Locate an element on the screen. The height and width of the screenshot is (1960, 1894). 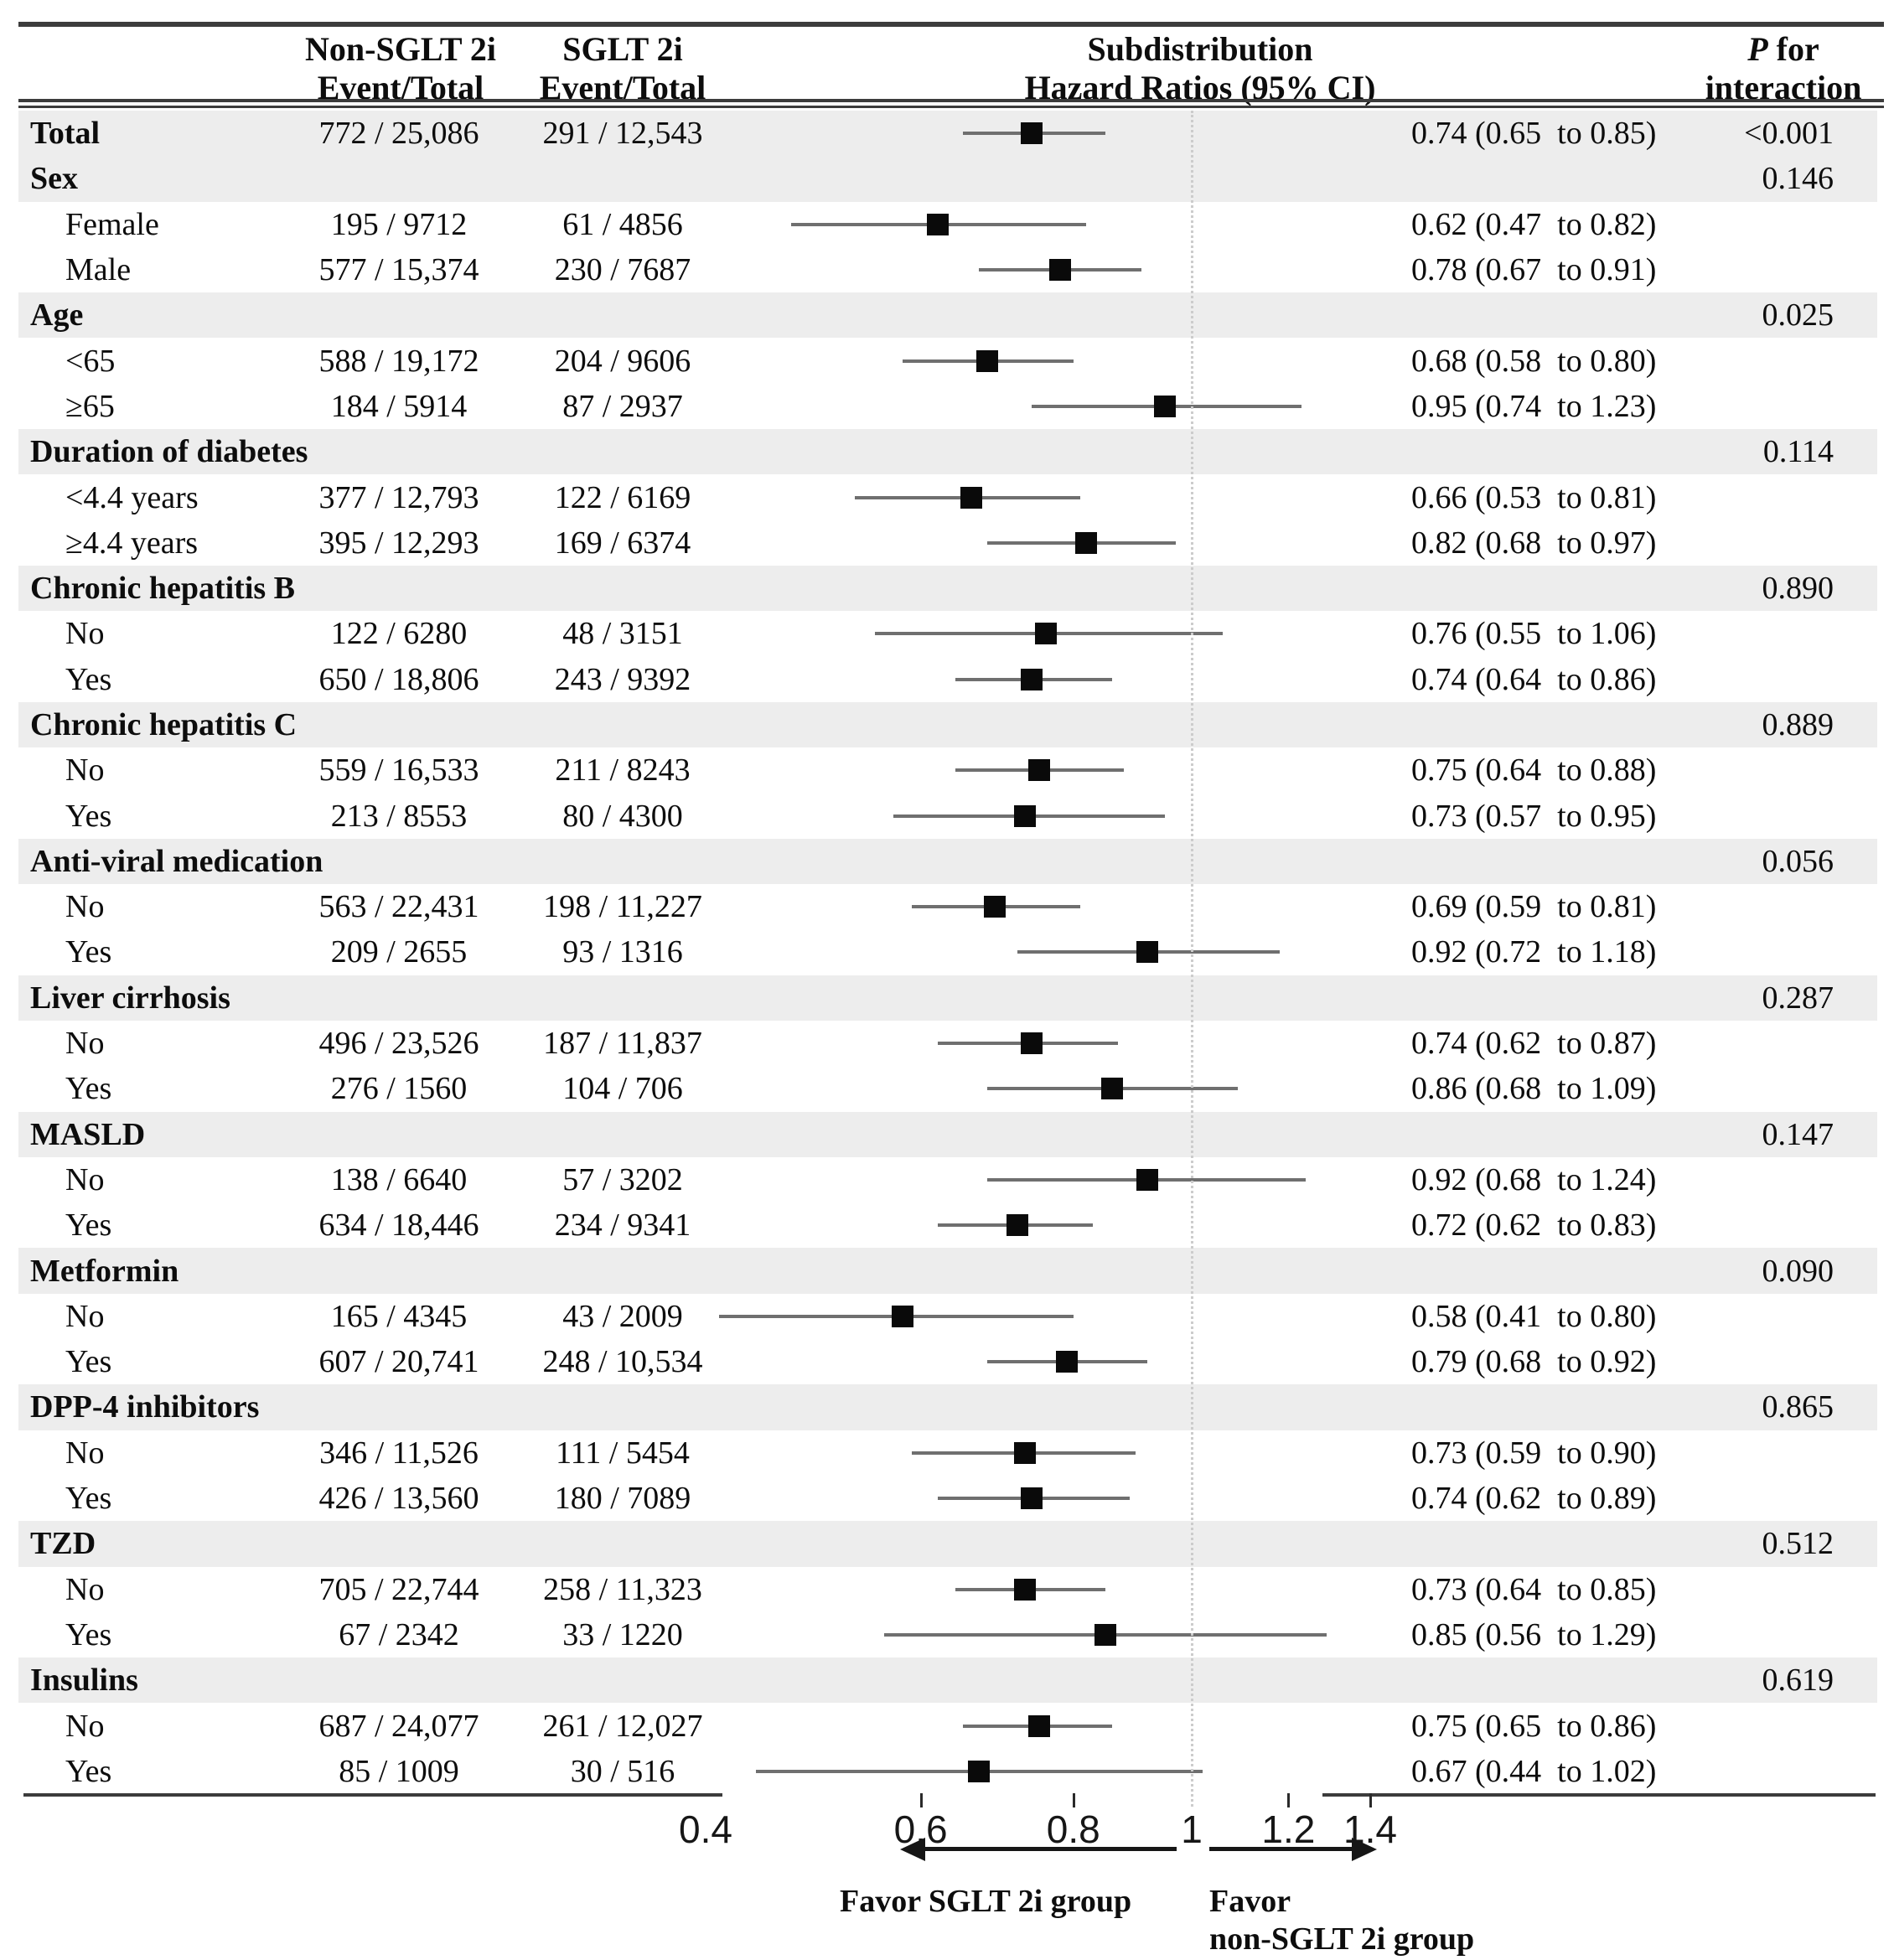
hr-ci-text: 0.72 (0.62 to 0.83) is located at coordinates (1534, 1226).